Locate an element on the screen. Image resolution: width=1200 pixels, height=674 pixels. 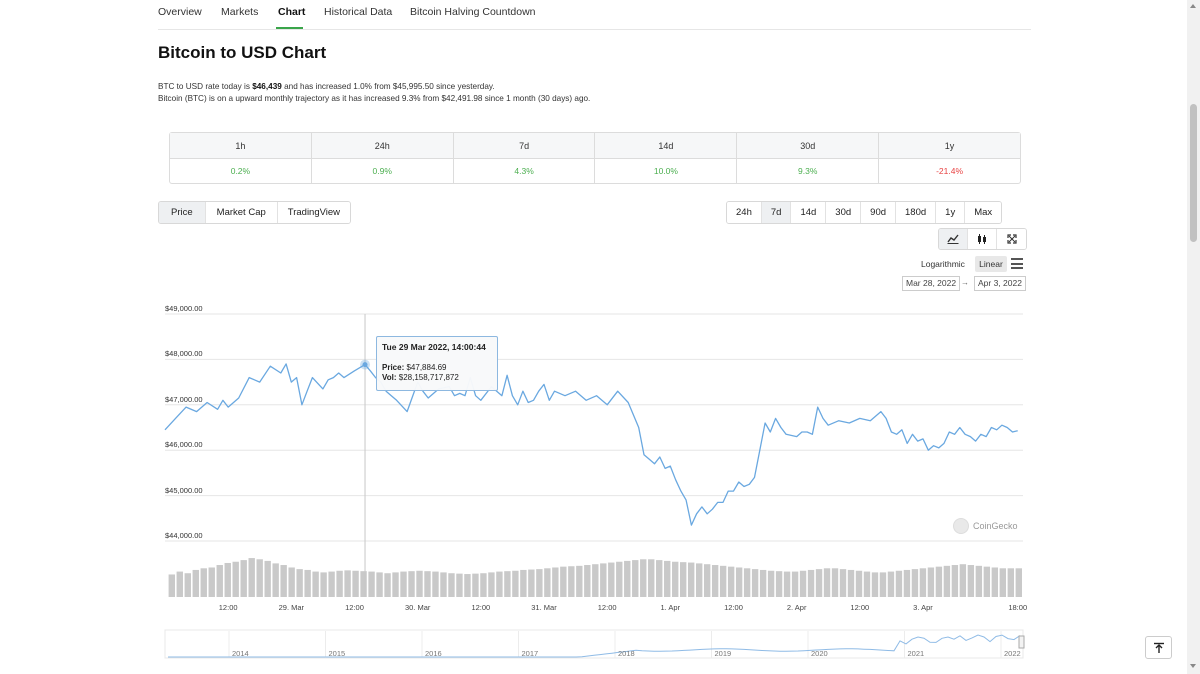
y-axis-tick-label: $46,000.00 is located at coordinates (184, 445).